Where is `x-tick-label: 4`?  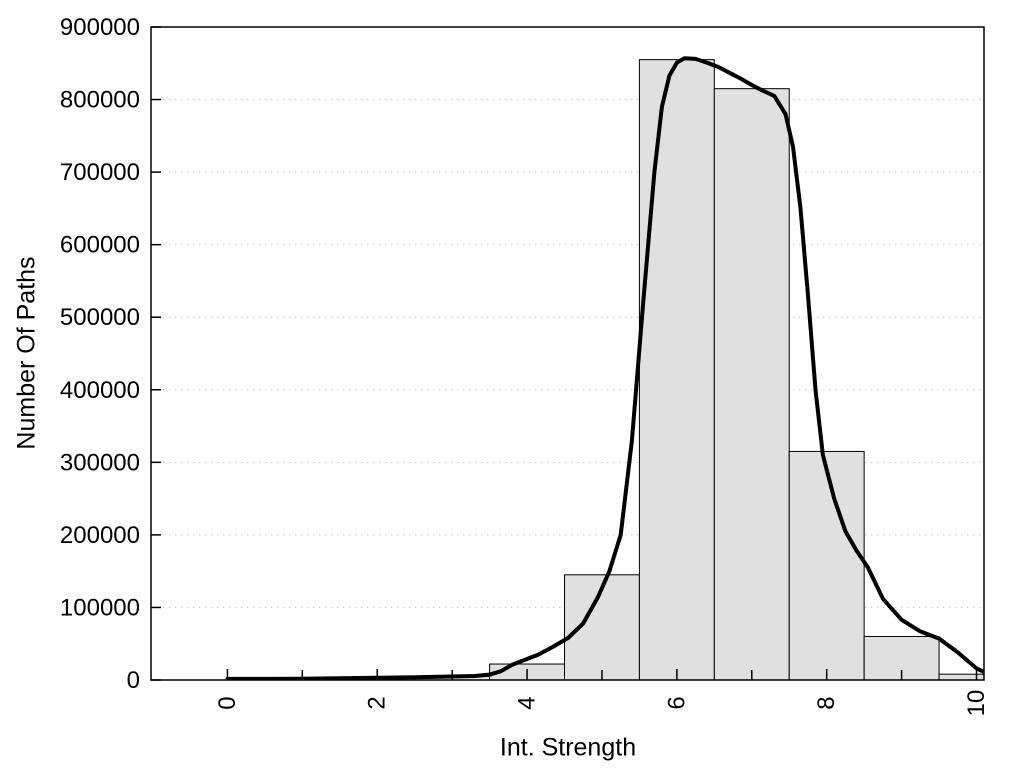
x-tick-label: 4 is located at coordinates (527, 702).